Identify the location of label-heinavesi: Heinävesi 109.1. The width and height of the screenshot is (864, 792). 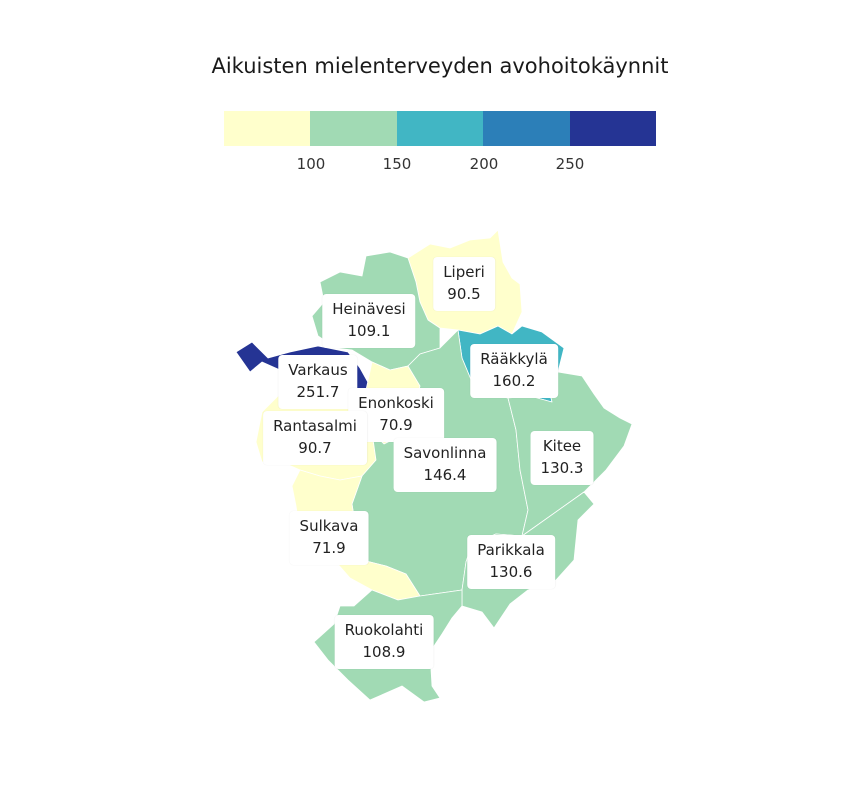
(369, 321).